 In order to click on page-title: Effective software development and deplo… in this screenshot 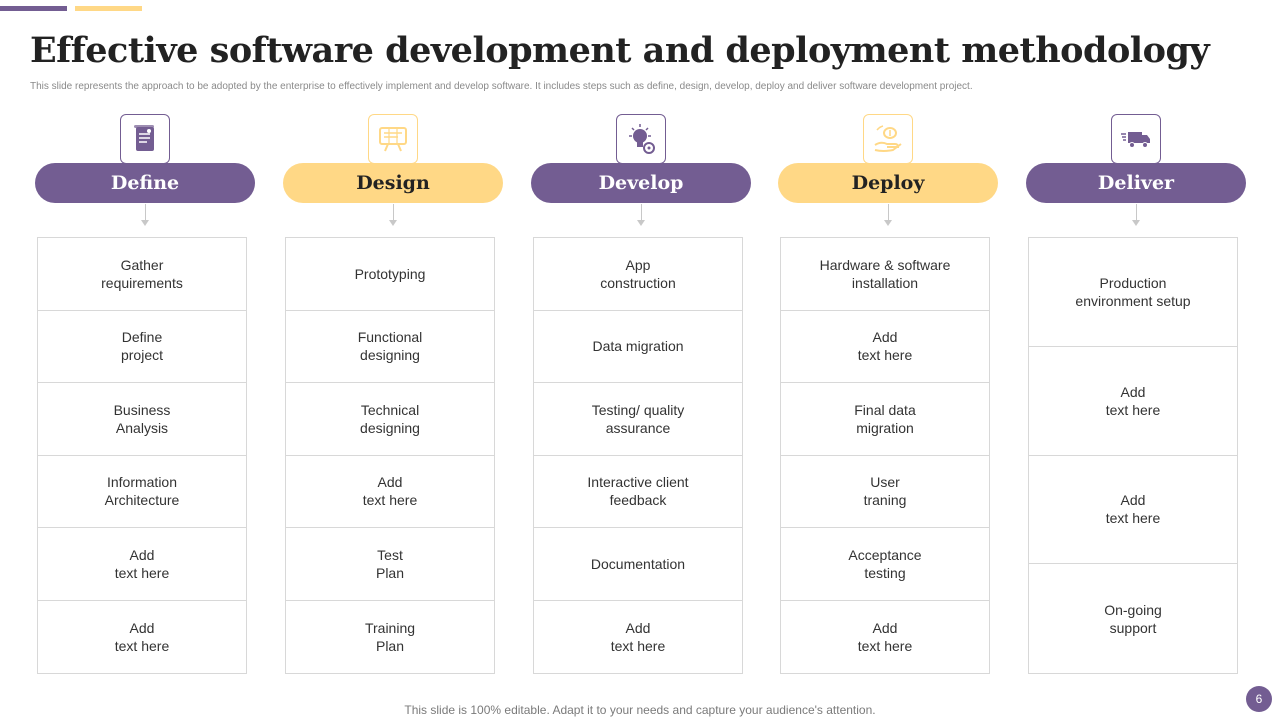, I will do `click(620, 50)`.